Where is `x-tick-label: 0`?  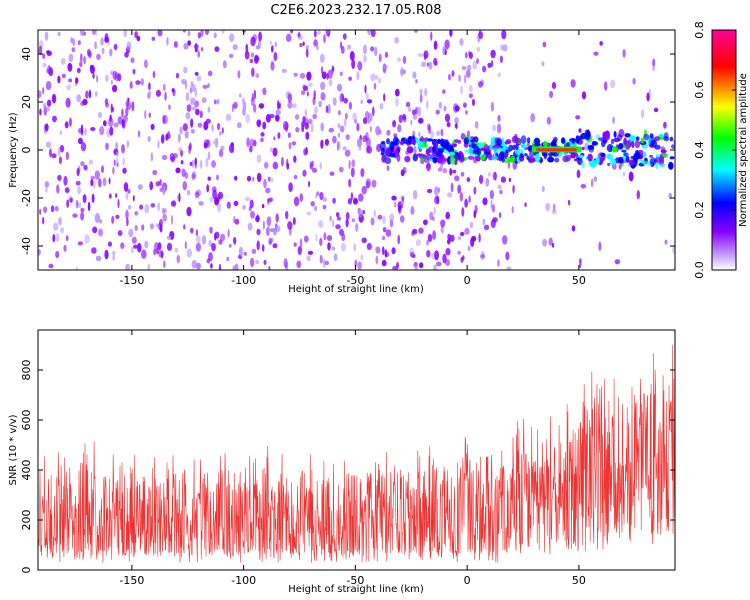
x-tick-label: 0 is located at coordinates (467, 580).